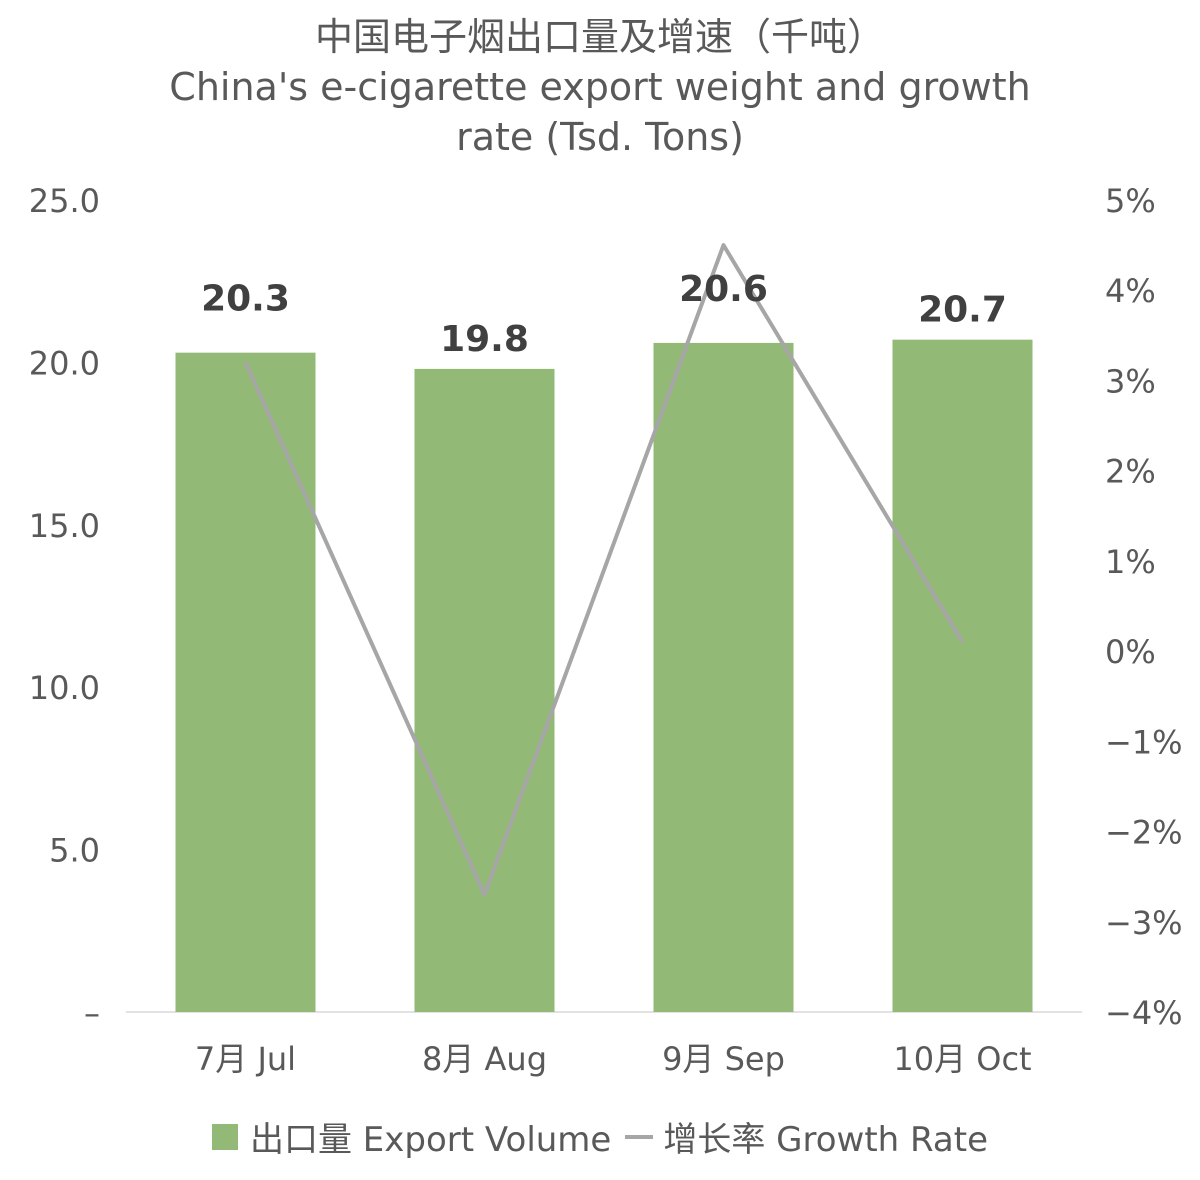 Image resolution: width=1200 pixels, height=1180 pixels. Describe the element at coordinates (599, 37) in the screenshot. I see `chart-title: 中国电子烟出口量及增速（千吨）` at that location.